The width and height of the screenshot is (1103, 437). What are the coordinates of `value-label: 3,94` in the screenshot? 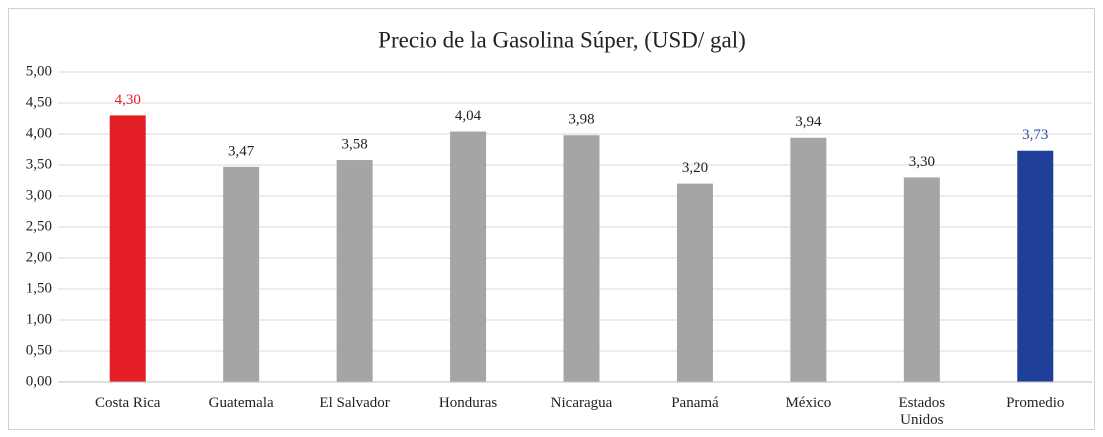 It's located at (808, 122).